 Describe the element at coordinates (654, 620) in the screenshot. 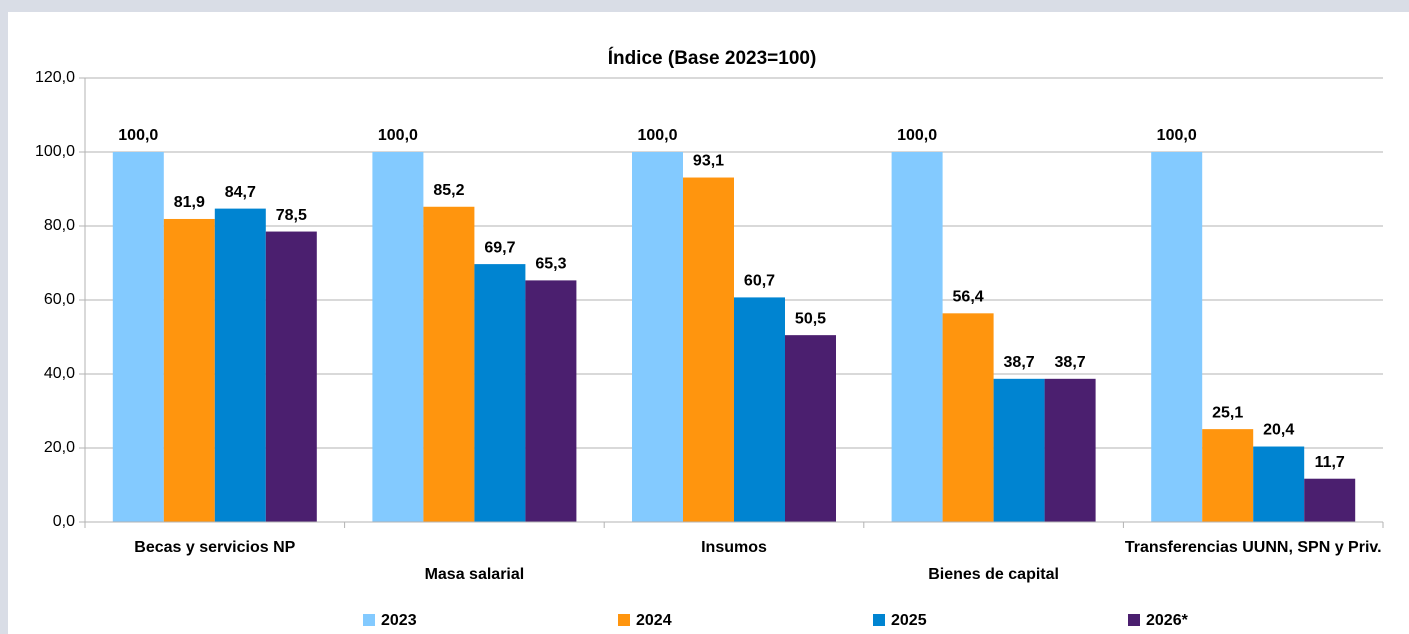

I see `legend-label: 2024` at that location.